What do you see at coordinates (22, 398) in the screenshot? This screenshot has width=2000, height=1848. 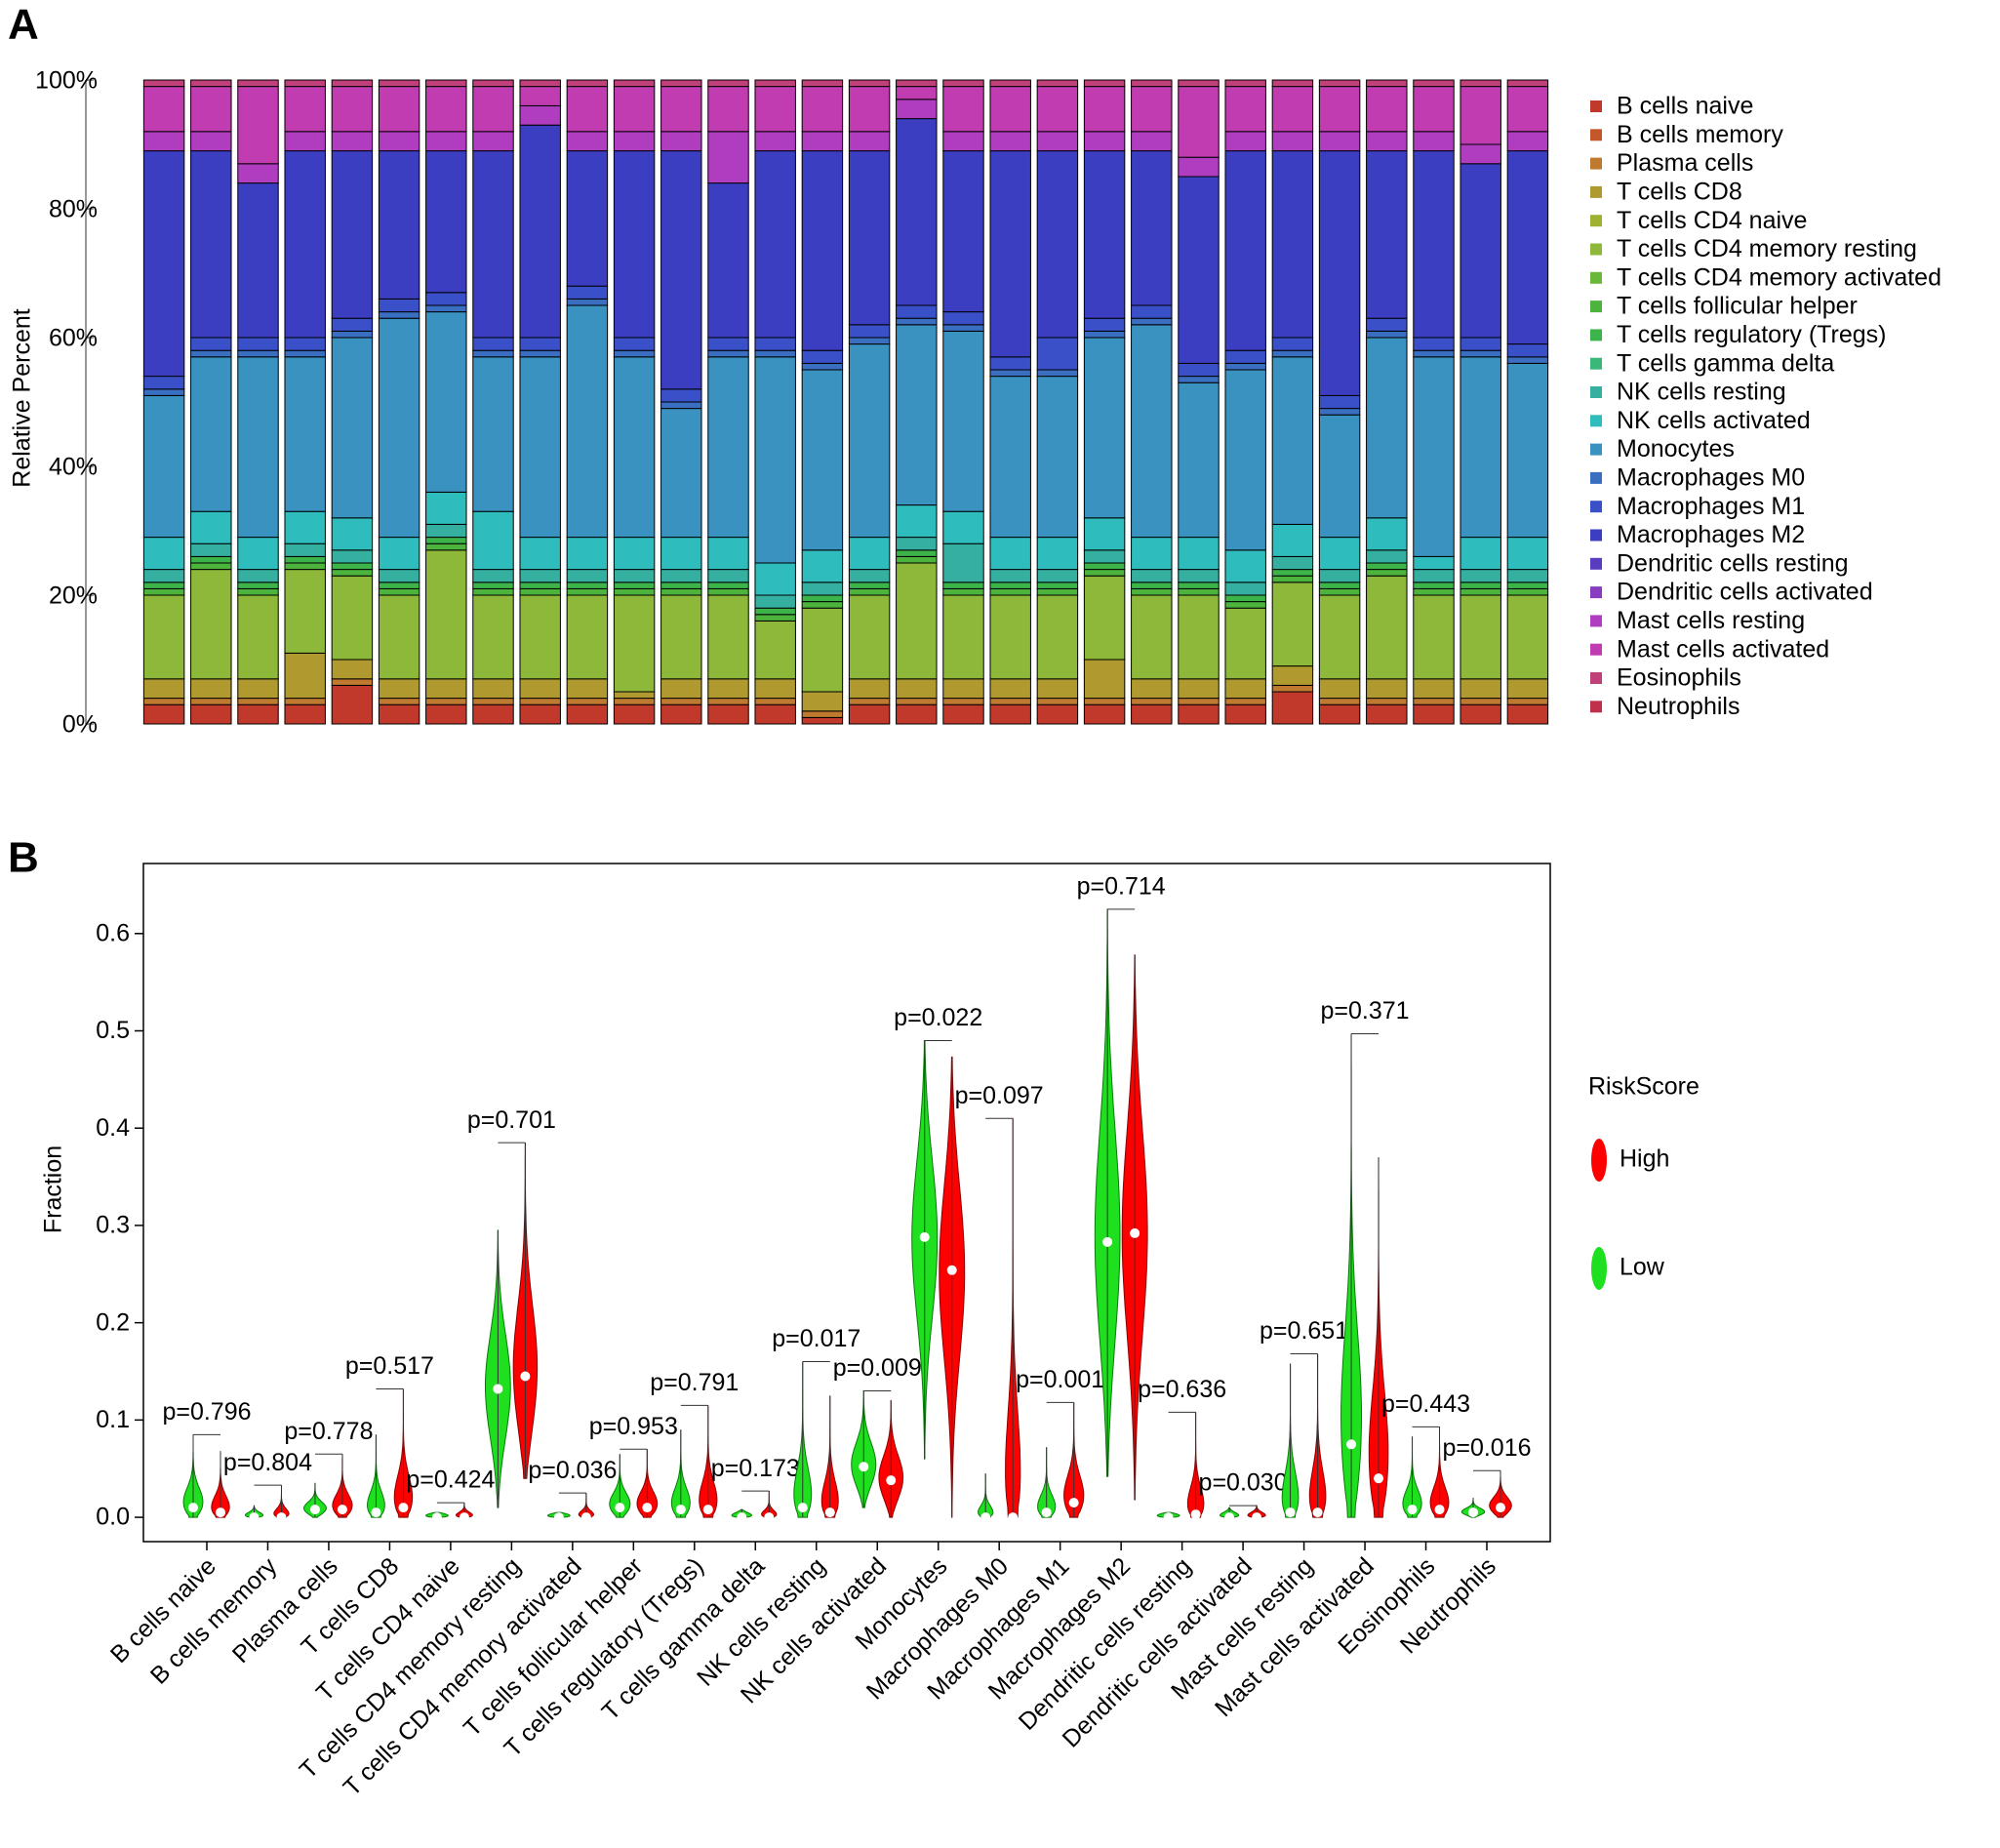 I see `y-axis-label: Relative Percent` at bounding box center [22, 398].